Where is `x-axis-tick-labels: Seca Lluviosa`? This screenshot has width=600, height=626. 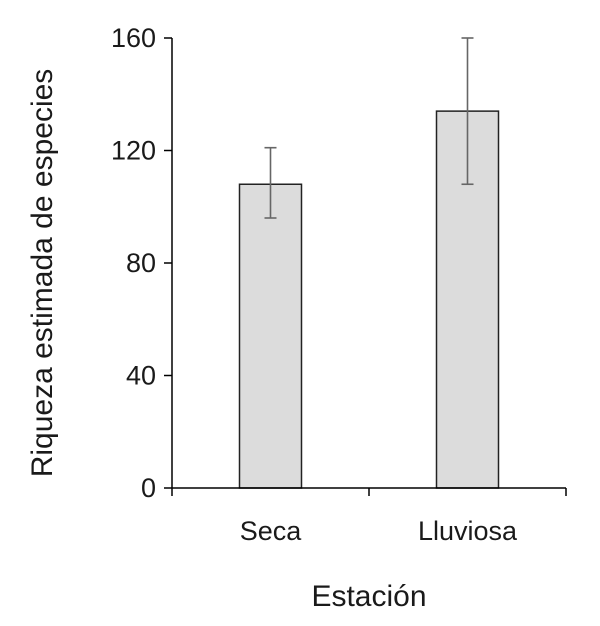
x-axis-tick-labels: Seca Lluviosa is located at coordinates (379, 531).